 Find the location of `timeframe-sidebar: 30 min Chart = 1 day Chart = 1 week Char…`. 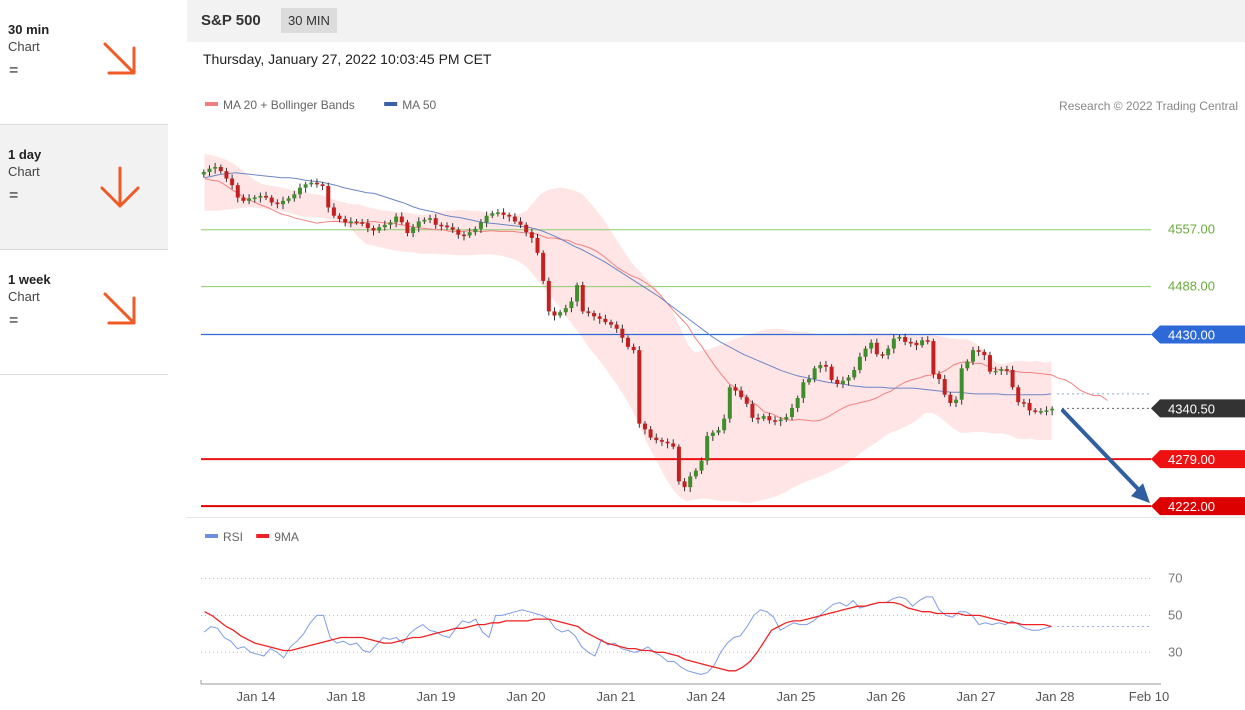

timeframe-sidebar: 30 min Chart = 1 day Chart = 1 week Char… is located at coordinates (84, 188).